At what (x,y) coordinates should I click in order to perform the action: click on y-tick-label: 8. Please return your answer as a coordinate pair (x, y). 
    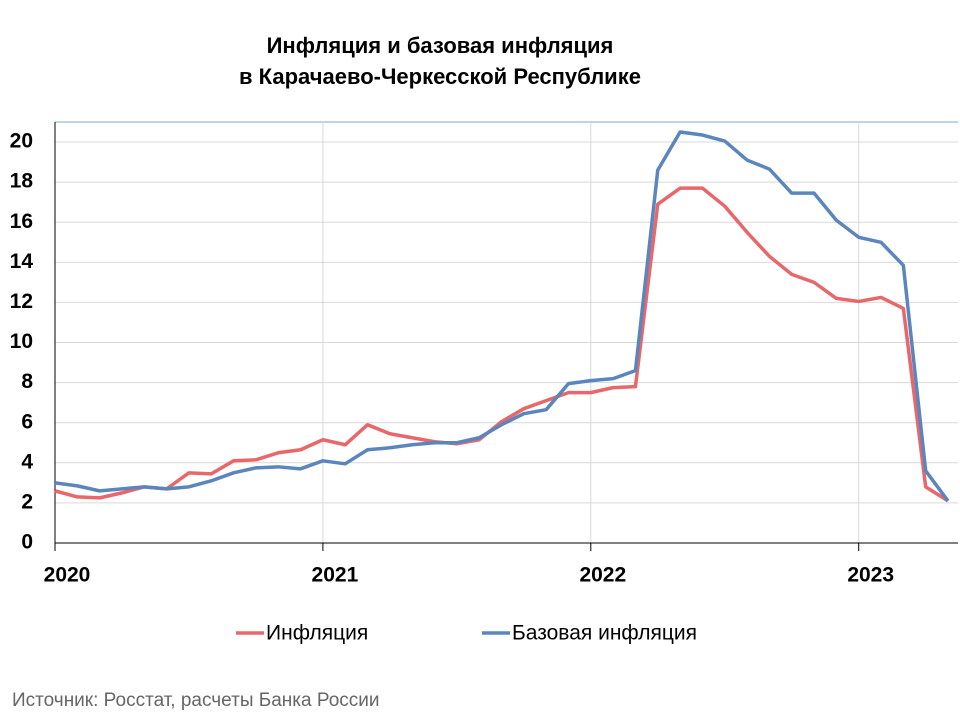
    Looking at the image, I should click on (27, 381).